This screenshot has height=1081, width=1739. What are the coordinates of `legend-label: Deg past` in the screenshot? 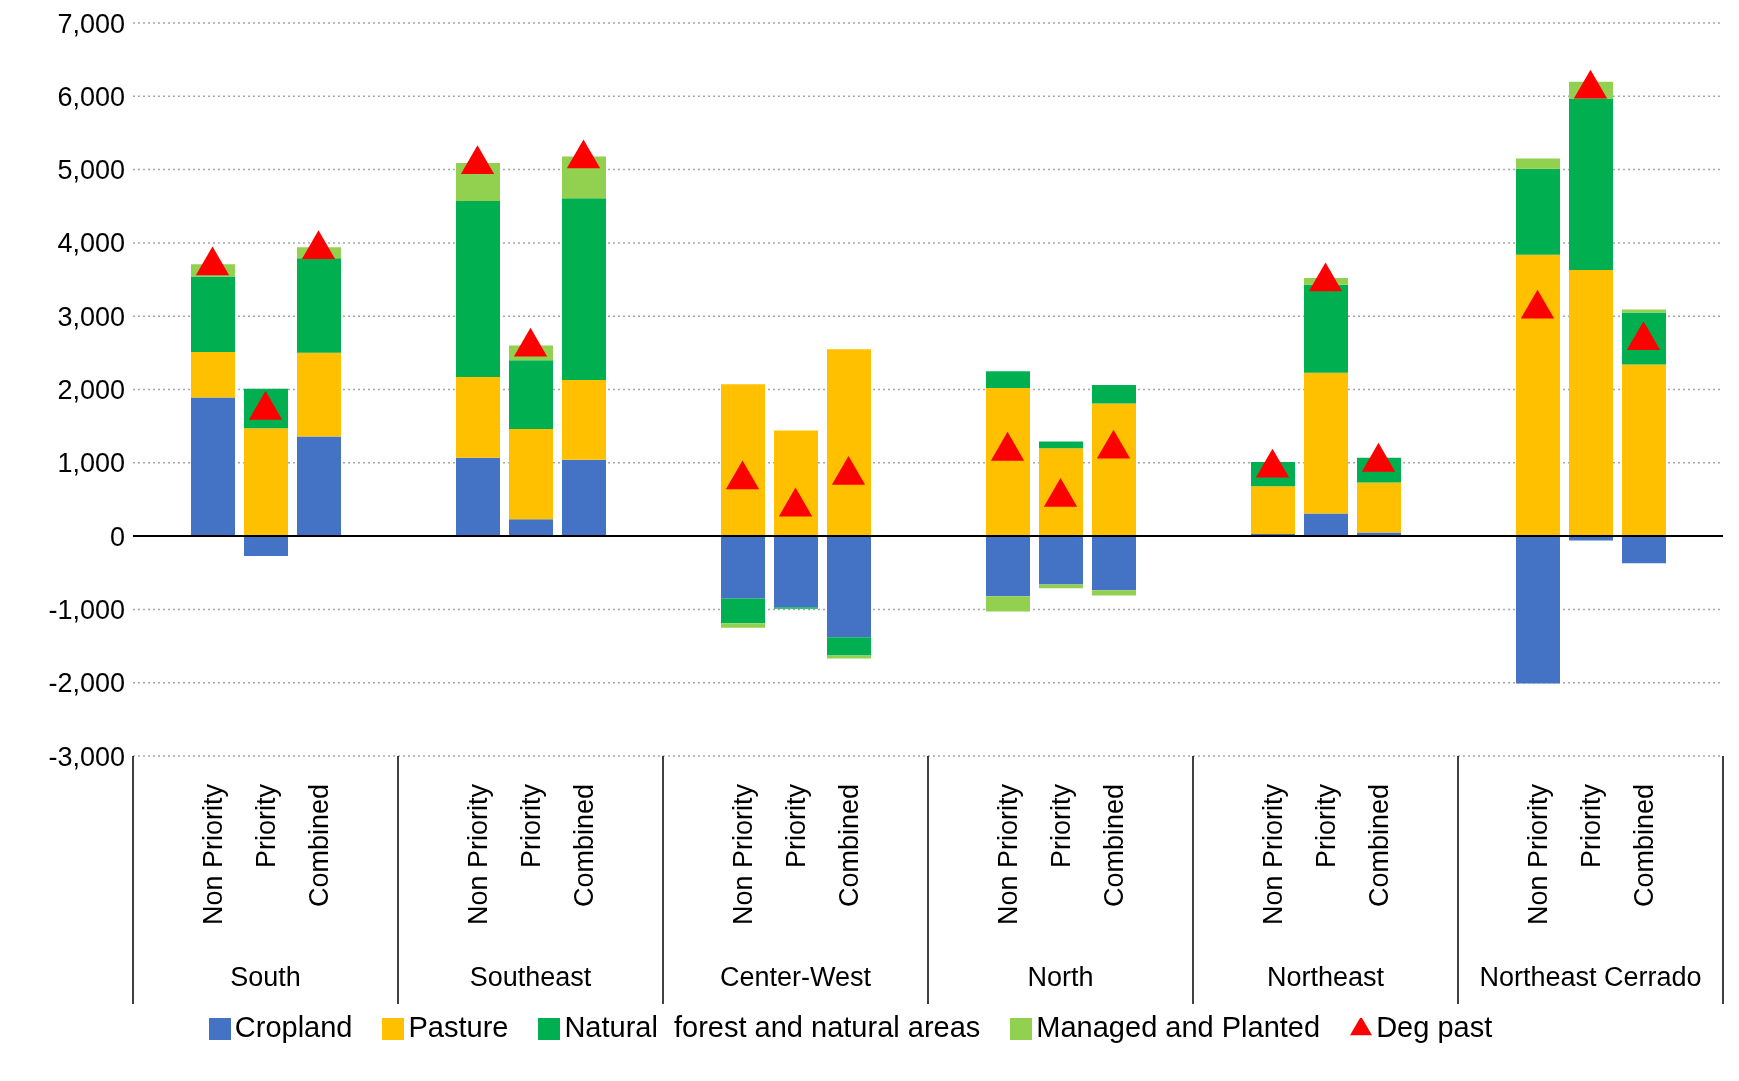 It's located at (1434, 1027).